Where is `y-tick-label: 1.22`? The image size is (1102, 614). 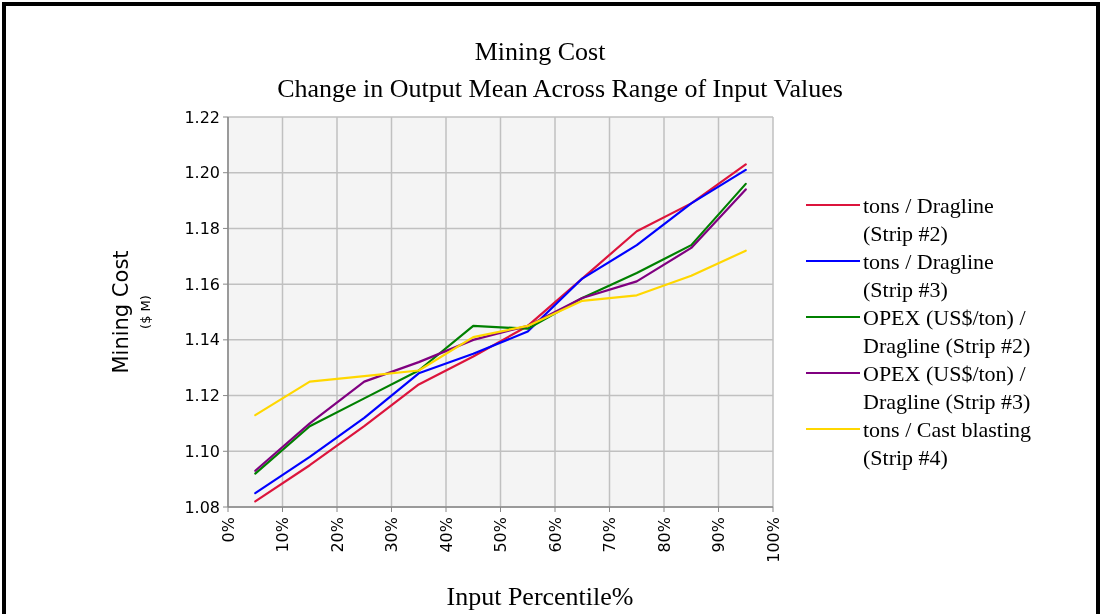
y-tick-label: 1.22 is located at coordinates (202, 117).